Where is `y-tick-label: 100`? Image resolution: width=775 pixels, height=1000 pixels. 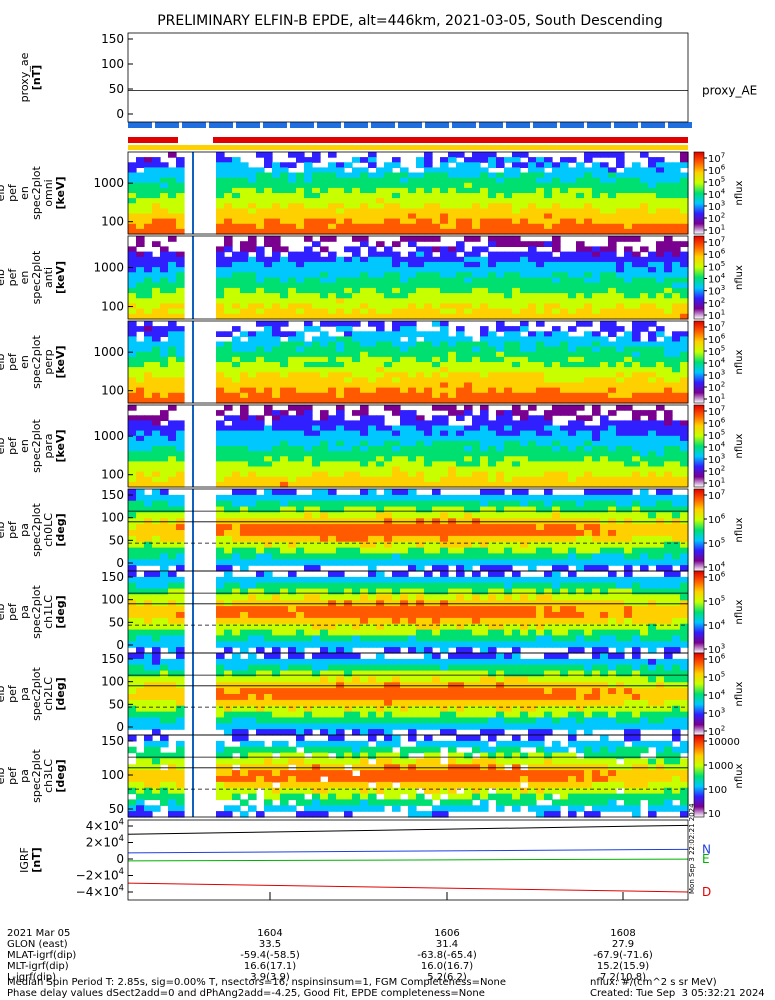
y-tick-label: 100 is located at coordinates (112, 307).